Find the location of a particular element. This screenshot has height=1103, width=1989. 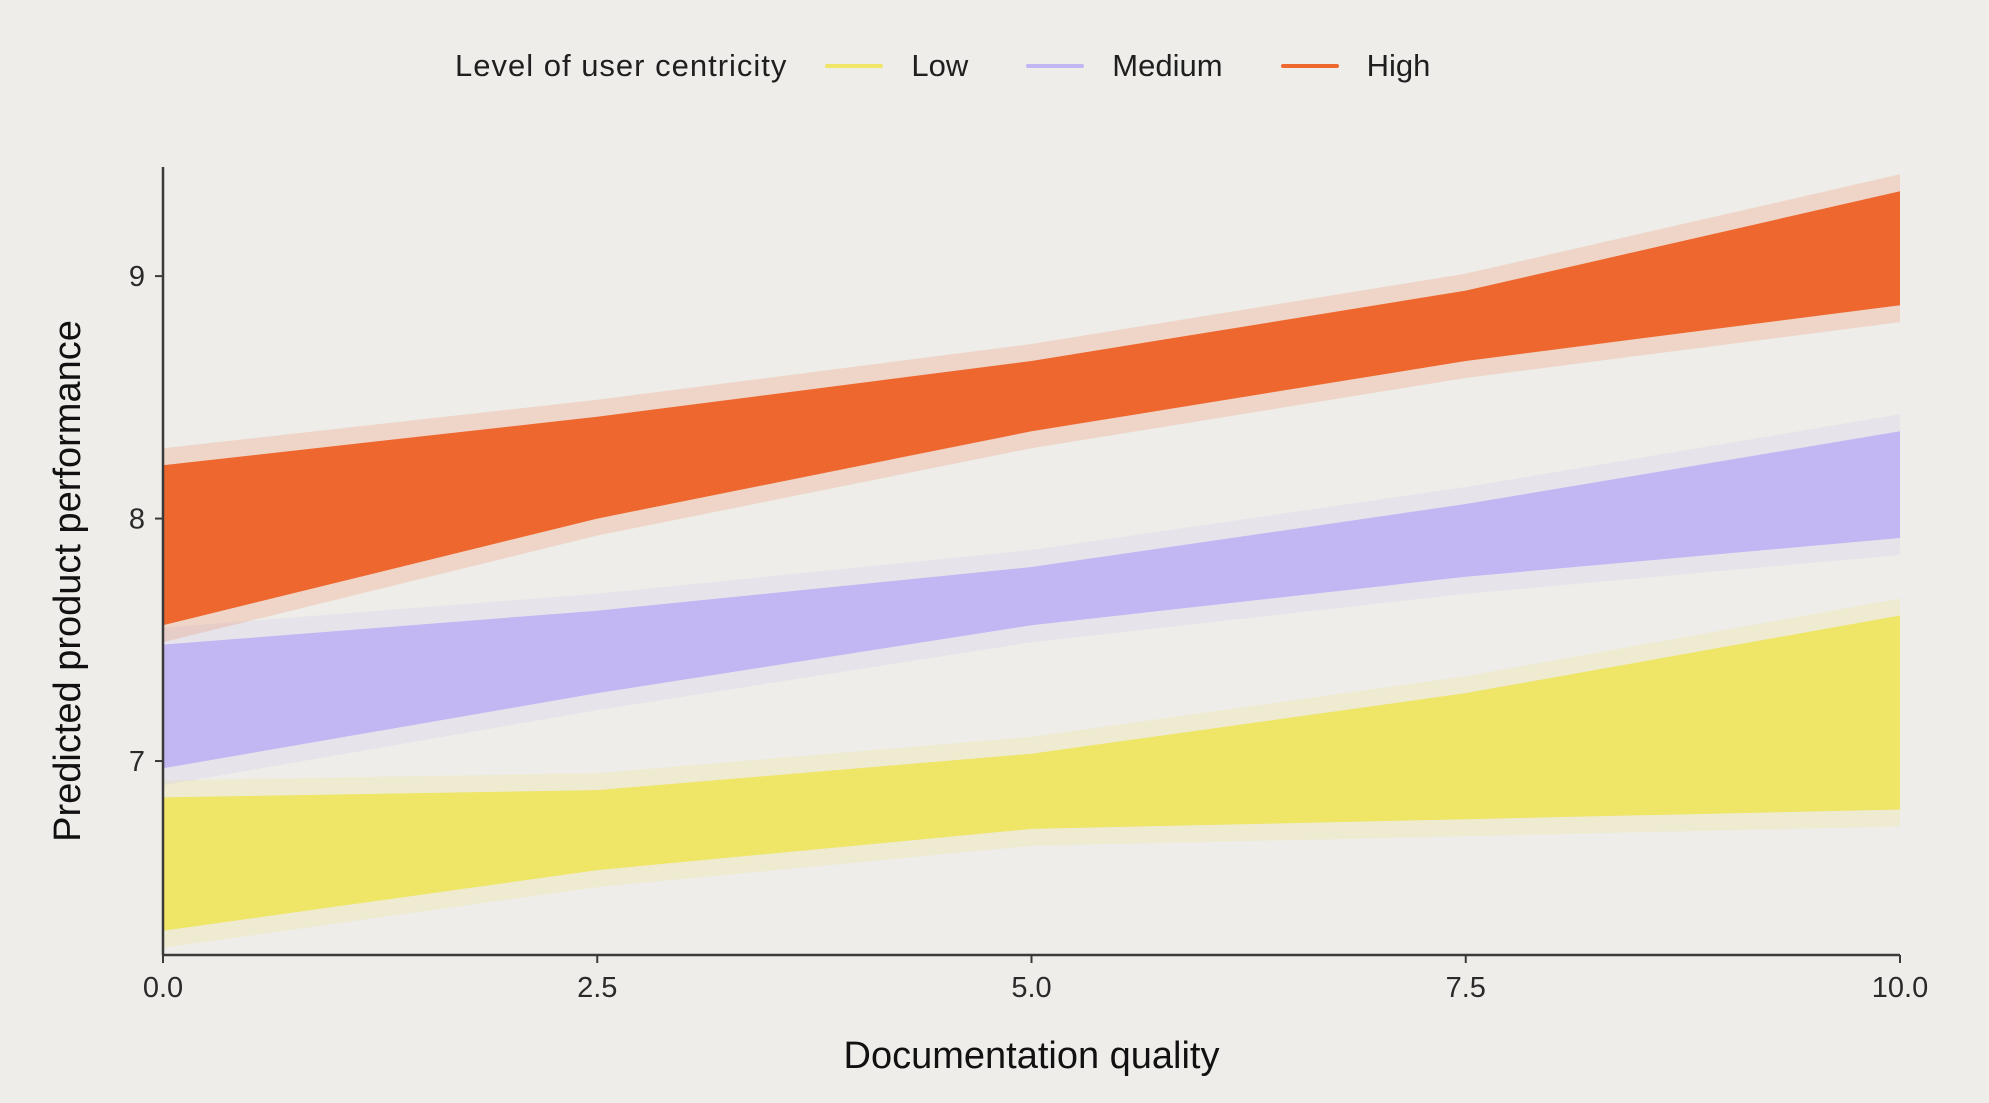

legend-label-low: Low is located at coordinates (940, 65).